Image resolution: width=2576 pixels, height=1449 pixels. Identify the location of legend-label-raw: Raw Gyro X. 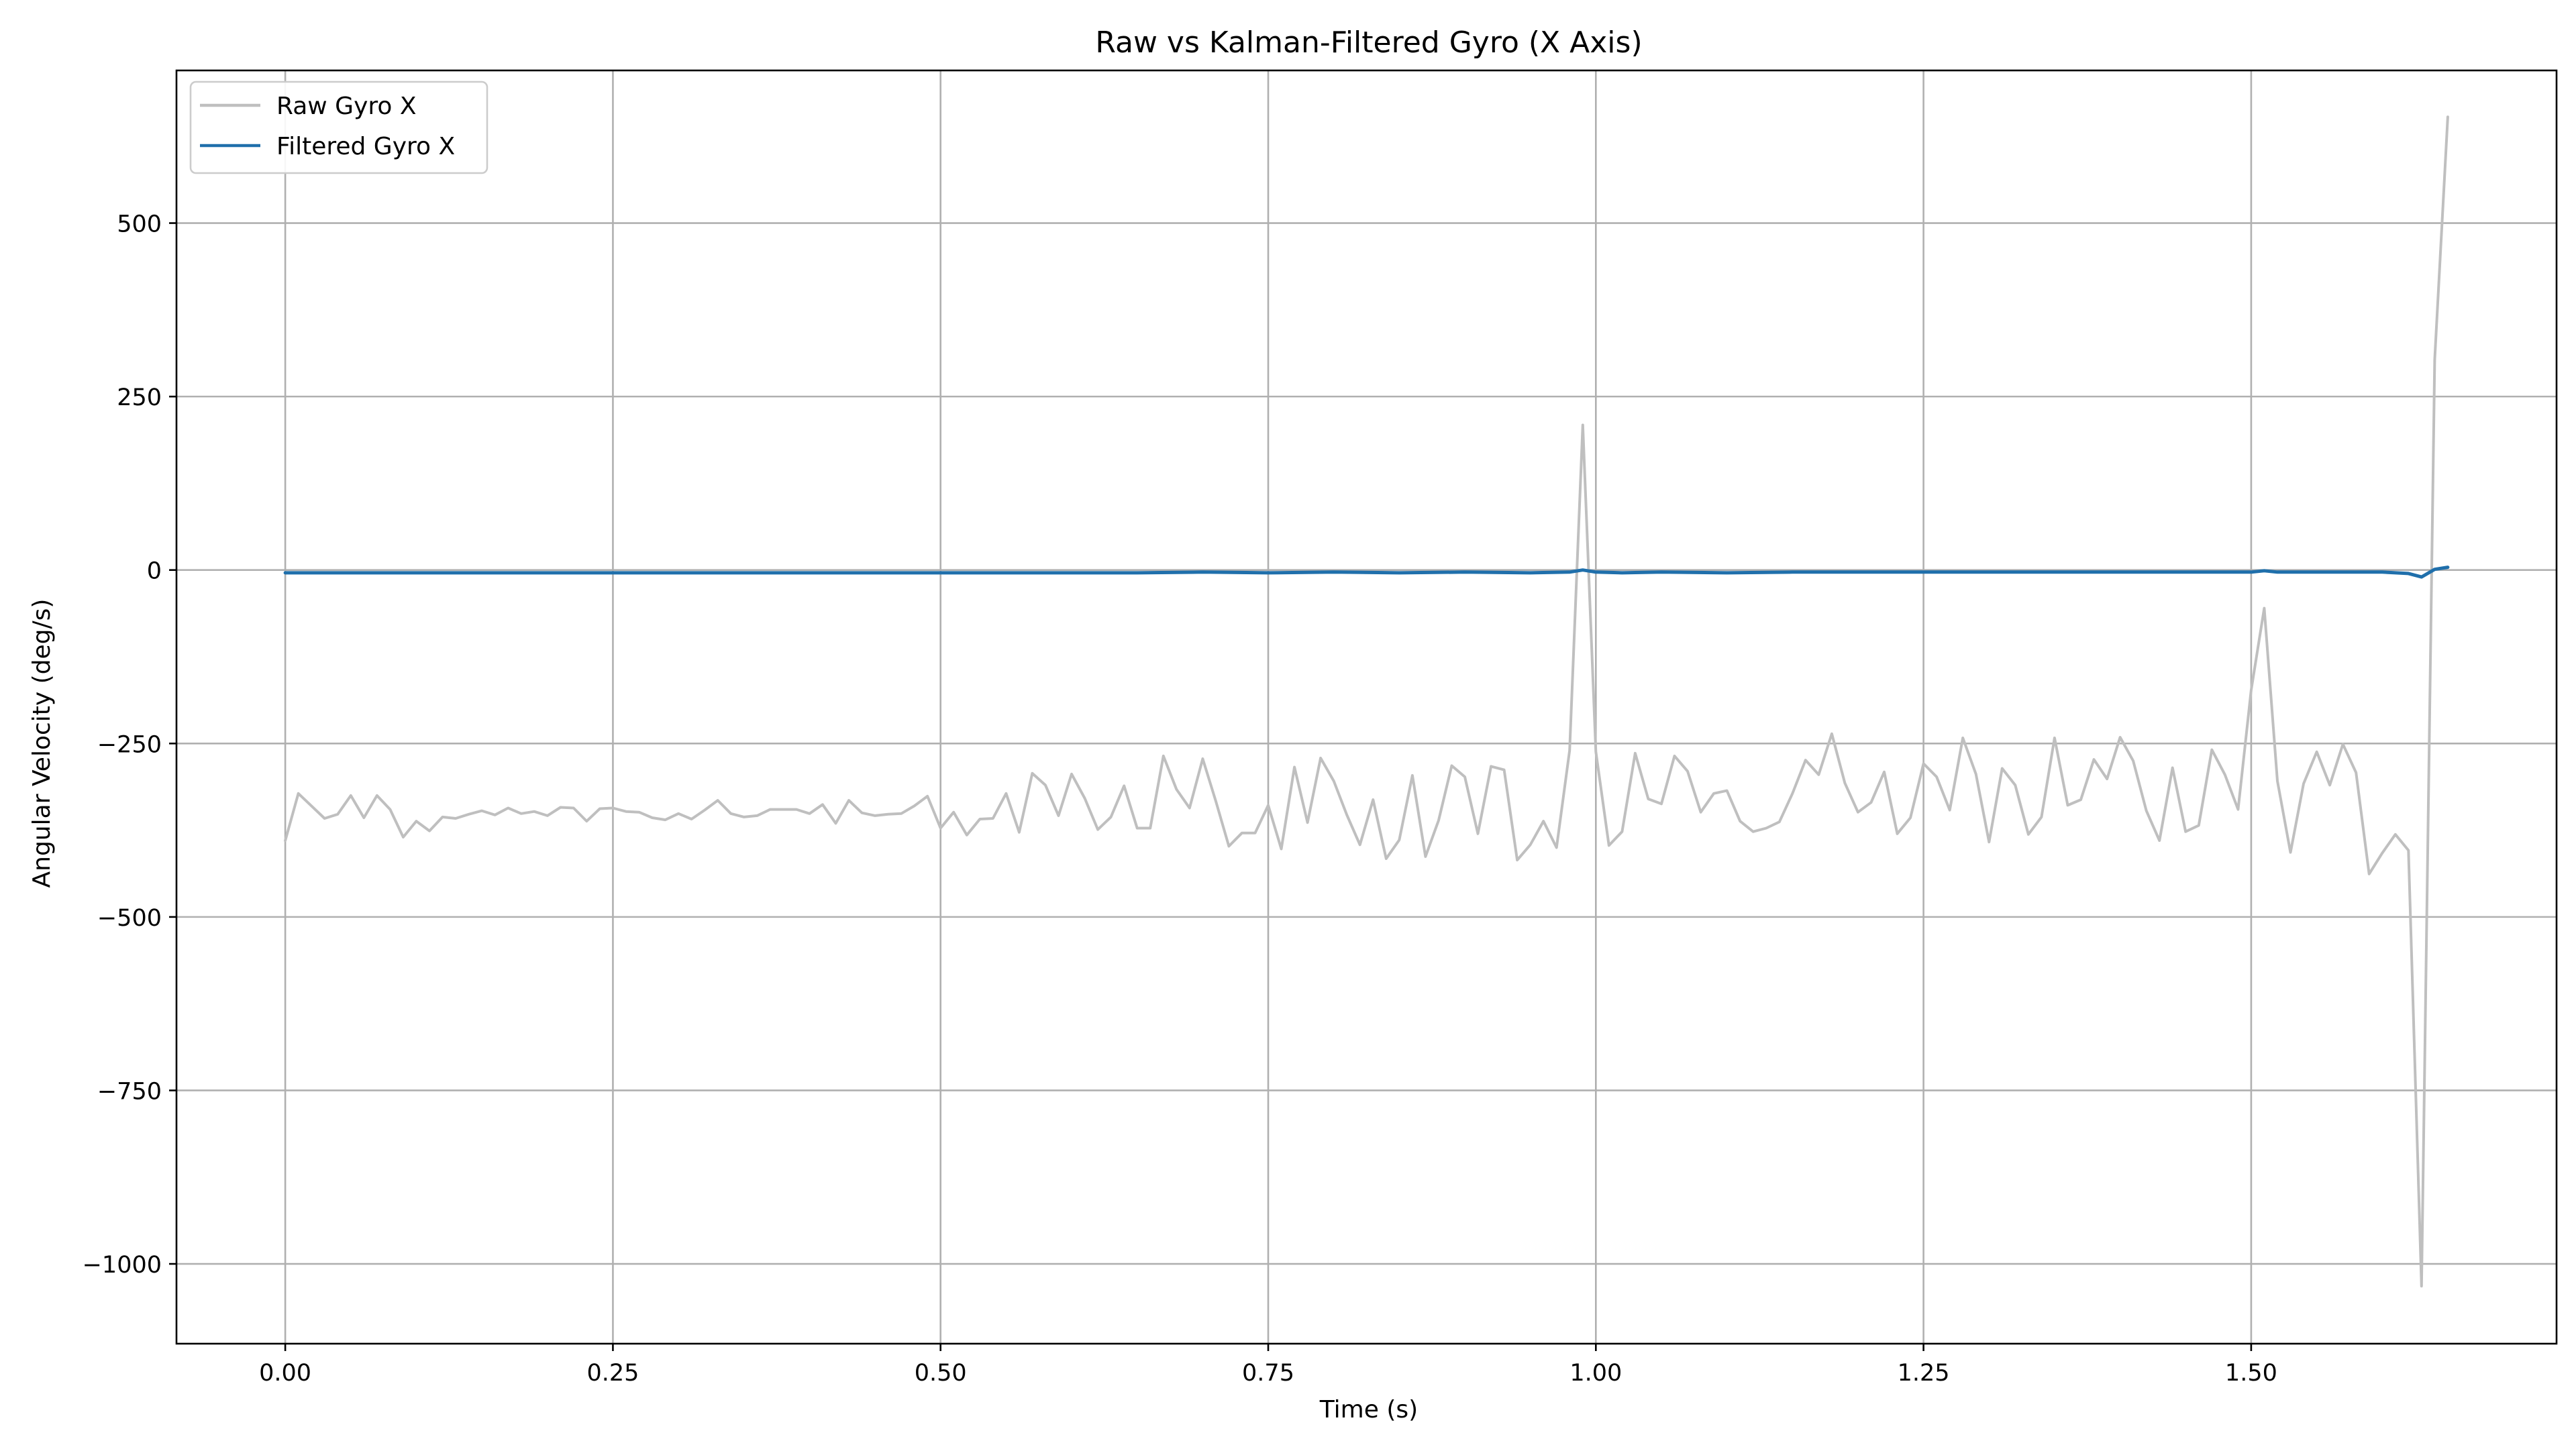
(346, 106).